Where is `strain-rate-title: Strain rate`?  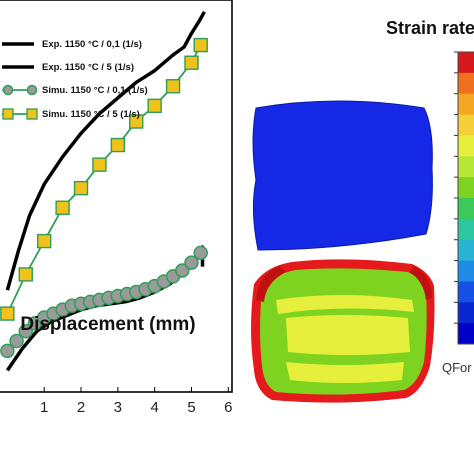
strain-rate-title: Strain rate is located at coordinates (430, 28).